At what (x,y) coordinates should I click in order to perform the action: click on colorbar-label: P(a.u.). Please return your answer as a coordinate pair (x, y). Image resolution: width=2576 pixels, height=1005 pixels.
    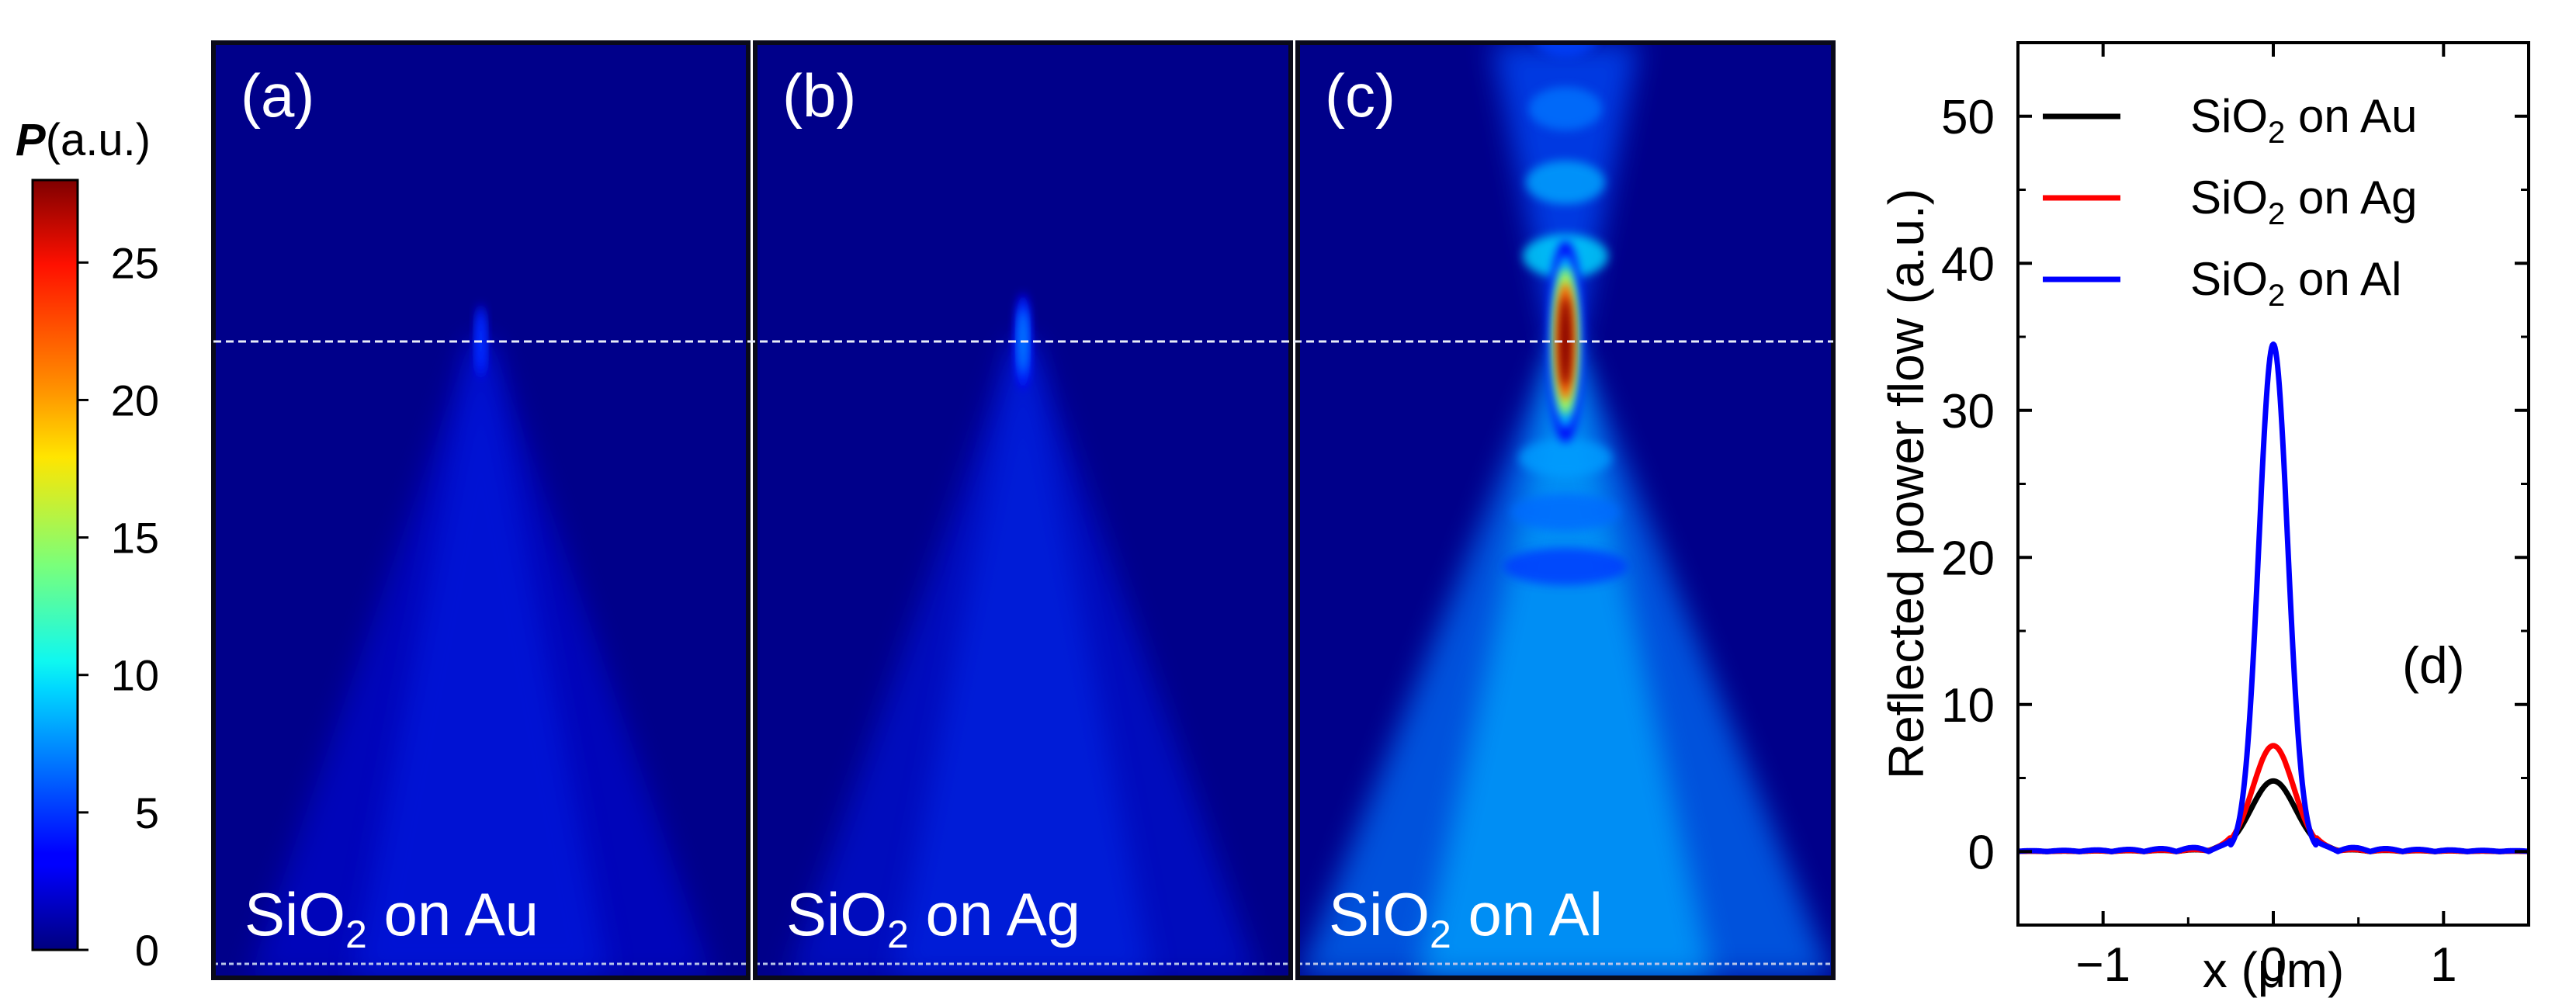
    Looking at the image, I should click on (83, 140).